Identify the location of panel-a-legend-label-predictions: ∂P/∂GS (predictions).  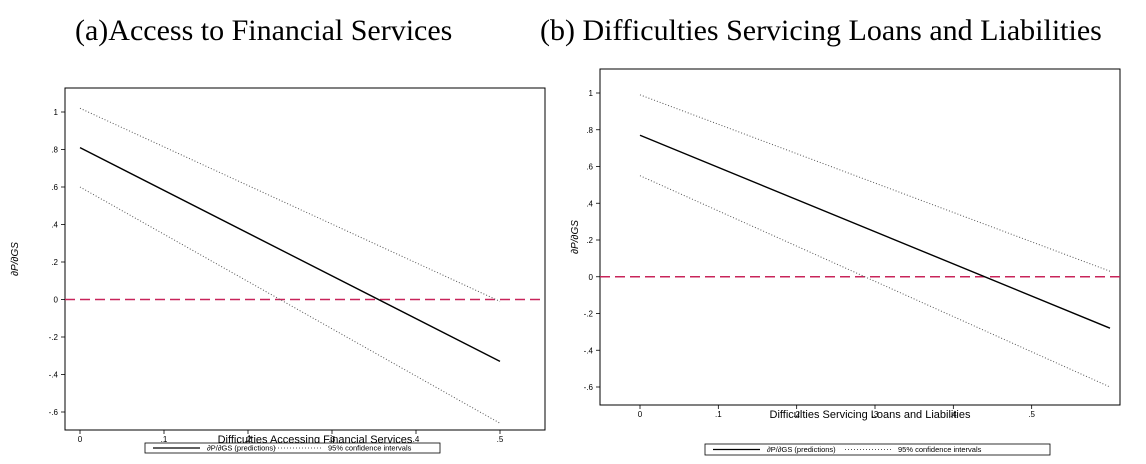
(241, 448).